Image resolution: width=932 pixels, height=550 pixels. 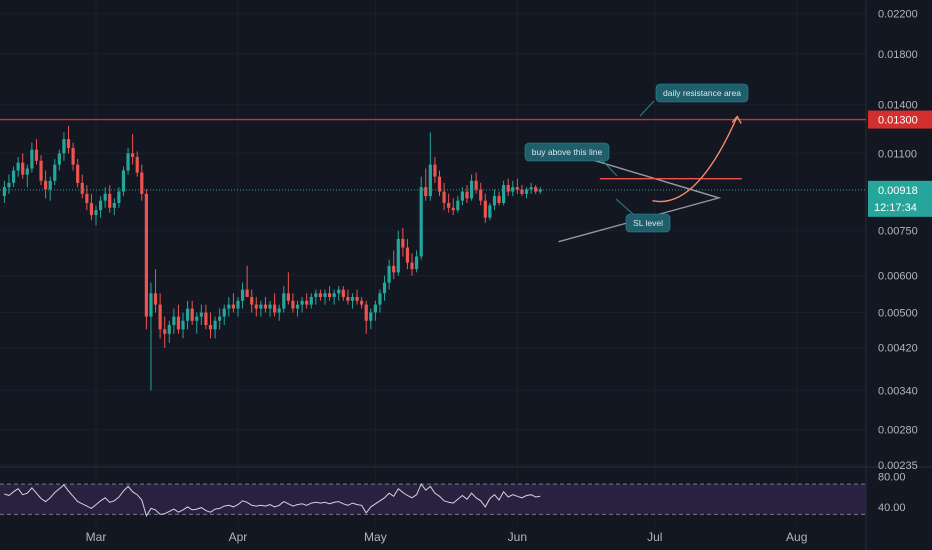 What do you see at coordinates (898, 232) in the screenshot?
I see `price-tick-label: 0.00750` at bounding box center [898, 232].